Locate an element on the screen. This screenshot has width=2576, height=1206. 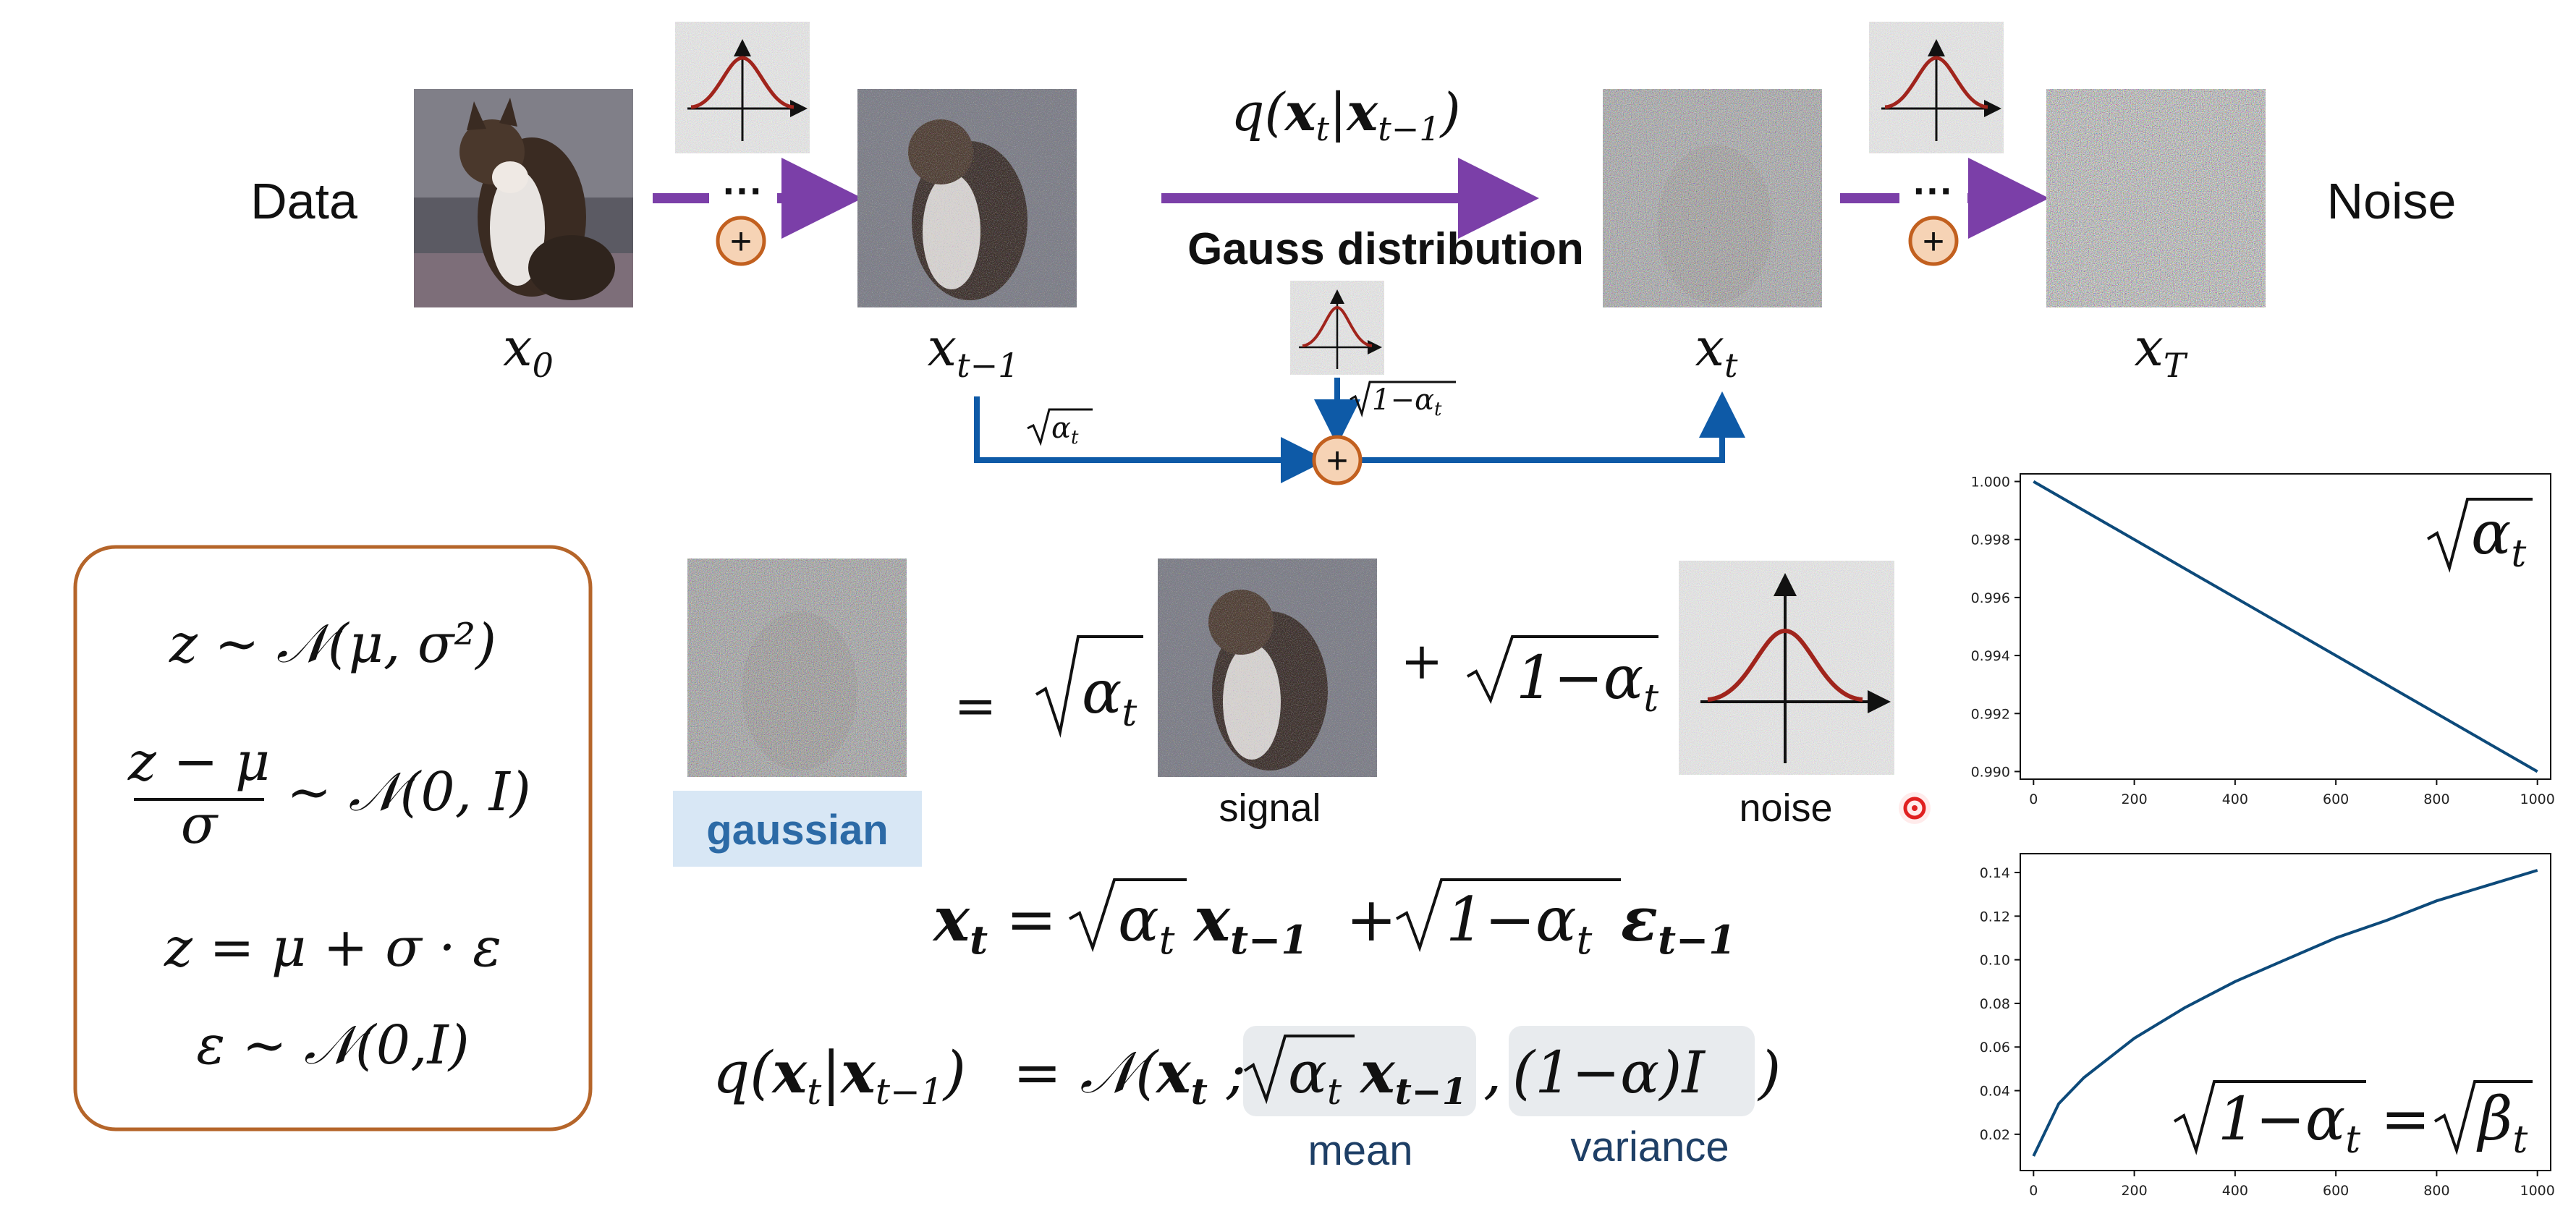
gaussian-label-bg is located at coordinates (798, 829).